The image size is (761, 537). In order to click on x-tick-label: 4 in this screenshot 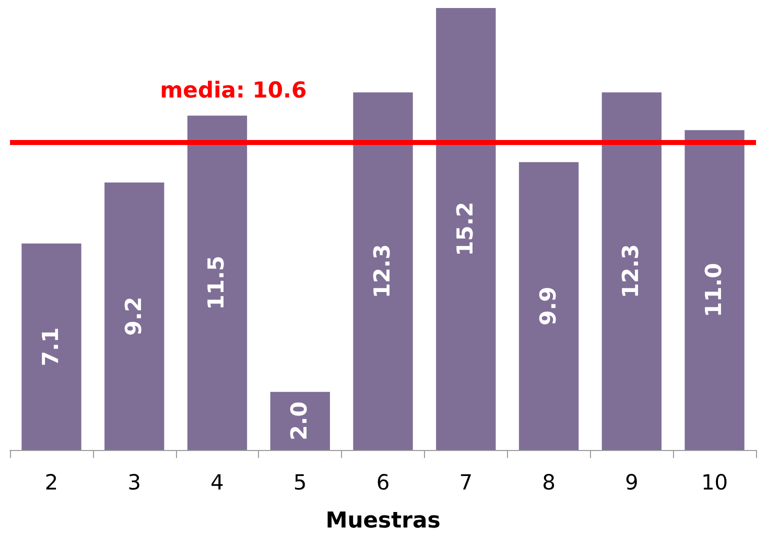, I will do `click(217, 482)`.